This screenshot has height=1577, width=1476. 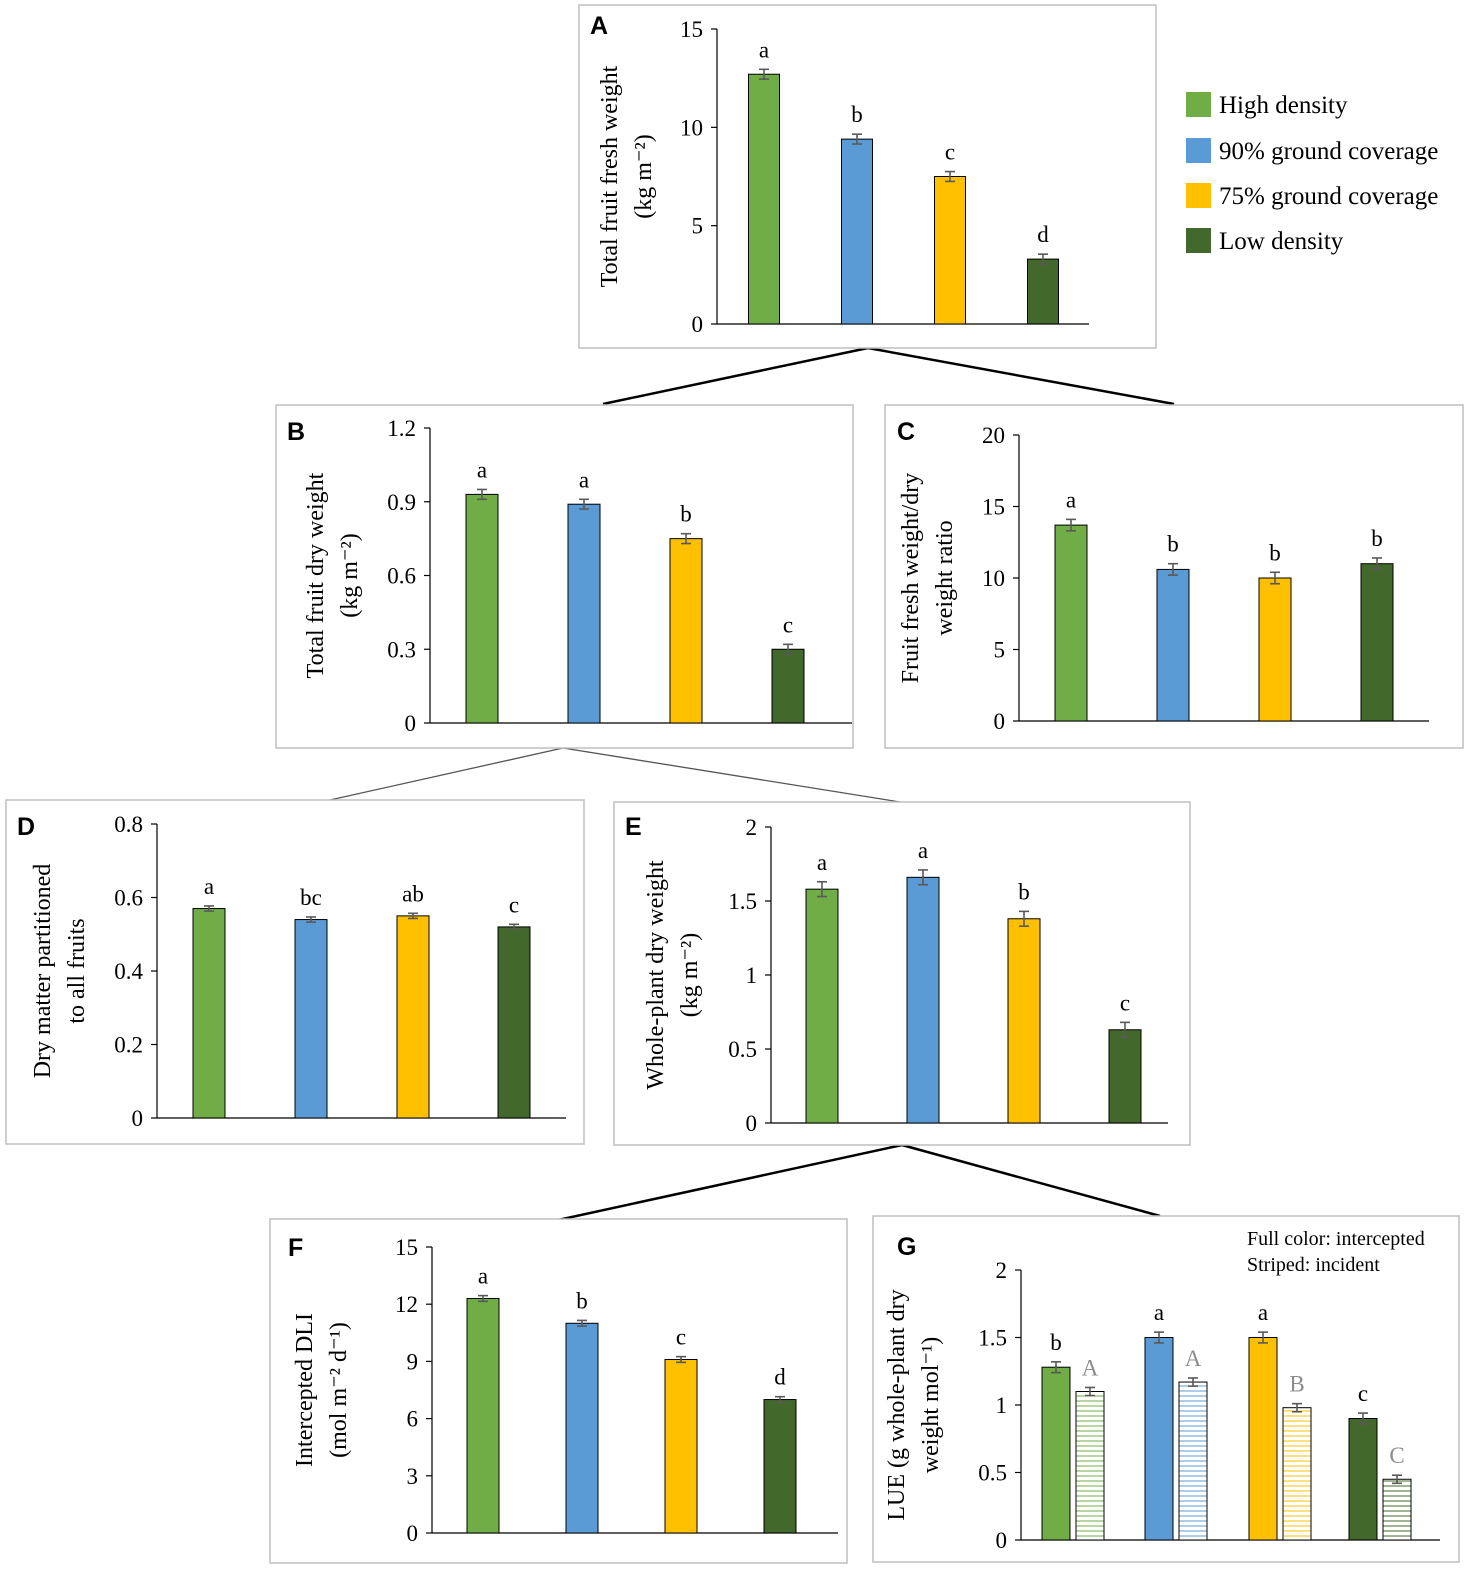 I want to click on connector-e-g, so click(x=1031, y=1180).